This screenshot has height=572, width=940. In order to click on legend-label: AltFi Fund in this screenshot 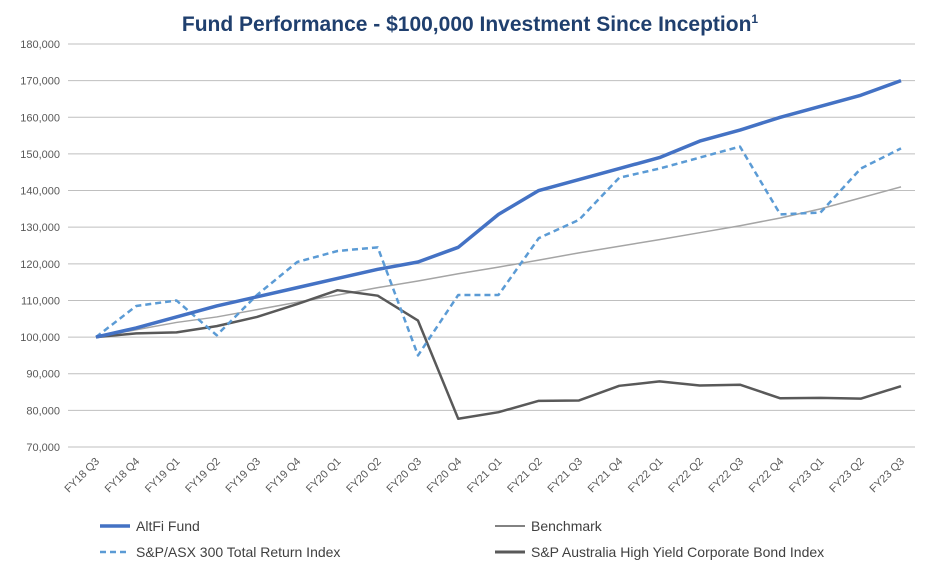, I will do `click(168, 526)`.